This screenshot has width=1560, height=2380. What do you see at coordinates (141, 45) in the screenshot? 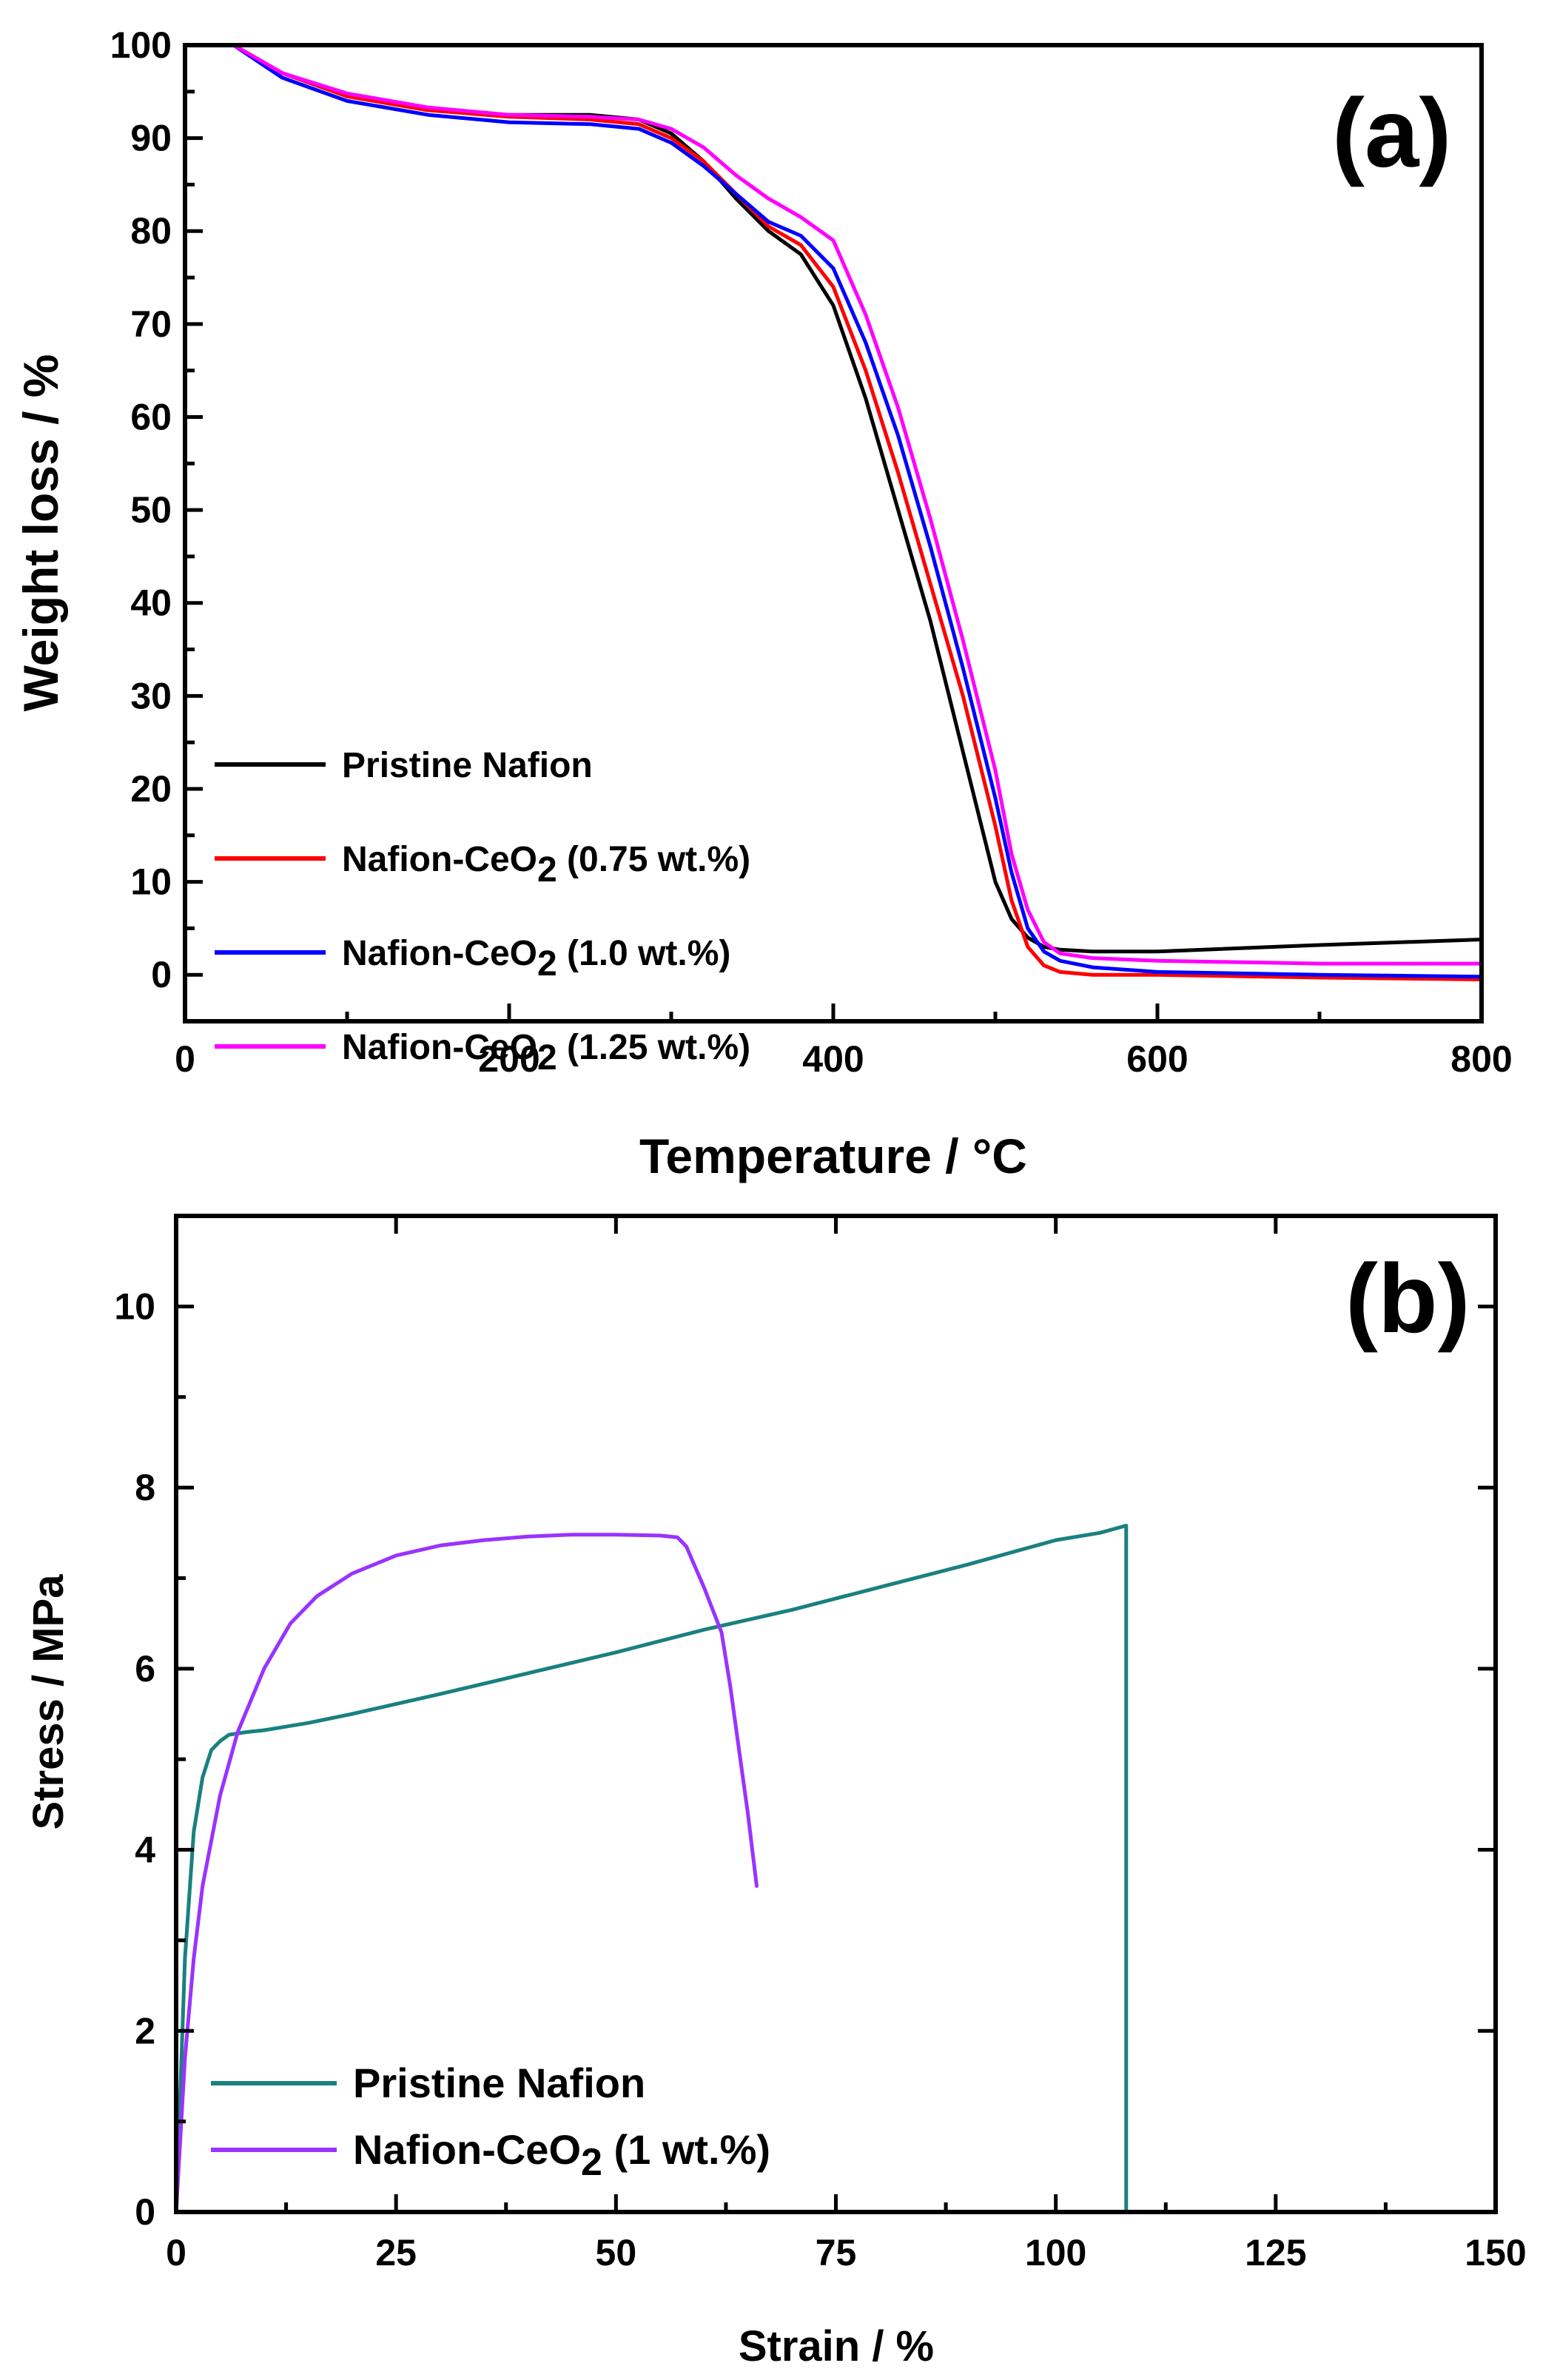
I see `y-tick-label: 100` at bounding box center [141, 45].